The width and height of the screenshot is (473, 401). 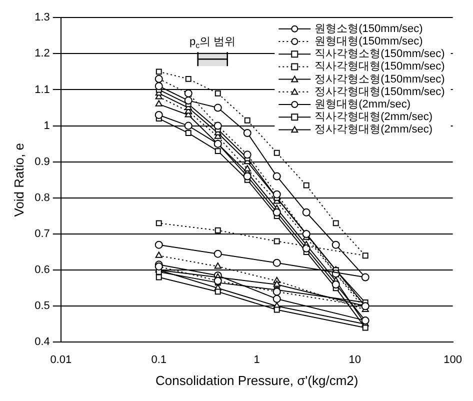 I want to click on y-tick-label: 0.6, so click(x=42, y=270).